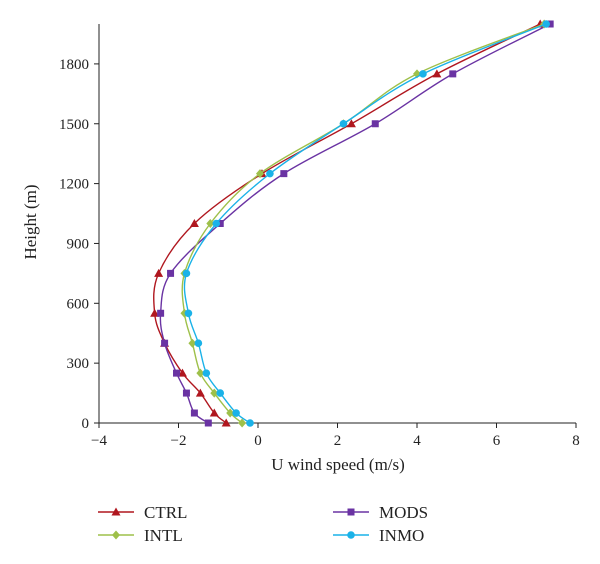 Image resolution: width=600 pixels, height=564 pixels. I want to click on x-tick-label: 2, so click(338, 441).